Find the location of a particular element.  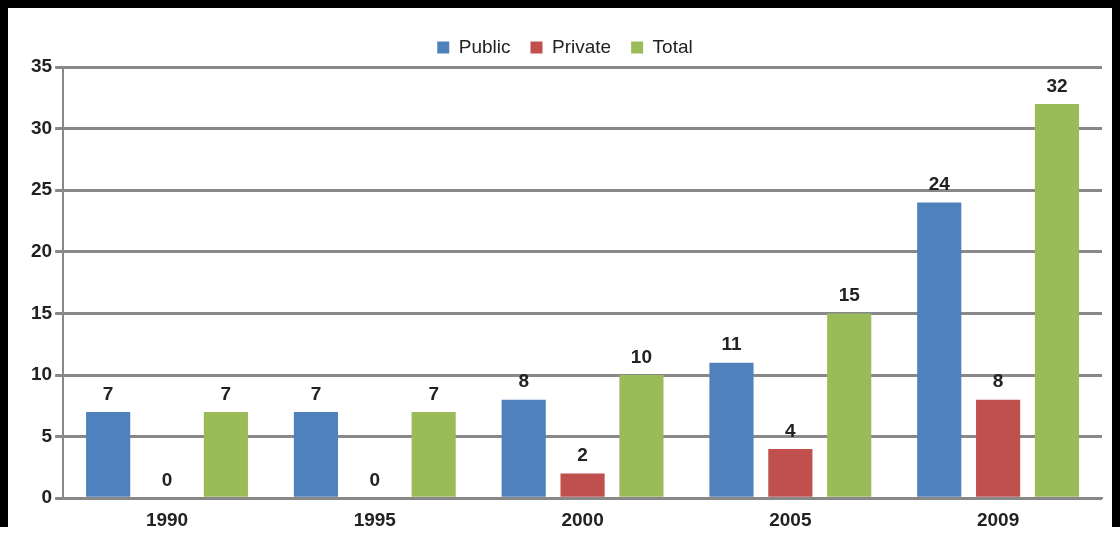

legend-label: Total is located at coordinates (672, 46).